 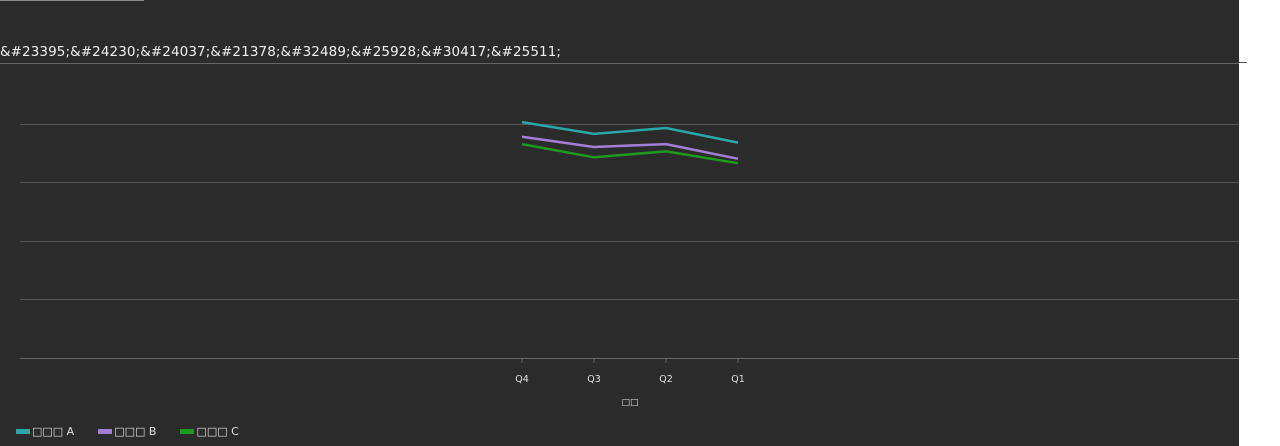 I want to click on x-tick-label-q4: Q4, so click(x=522, y=379).